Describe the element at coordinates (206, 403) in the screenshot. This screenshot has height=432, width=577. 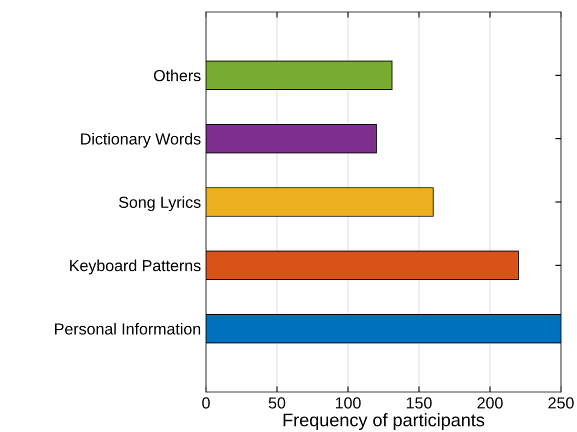
I see `x-tick-label: 0` at that location.